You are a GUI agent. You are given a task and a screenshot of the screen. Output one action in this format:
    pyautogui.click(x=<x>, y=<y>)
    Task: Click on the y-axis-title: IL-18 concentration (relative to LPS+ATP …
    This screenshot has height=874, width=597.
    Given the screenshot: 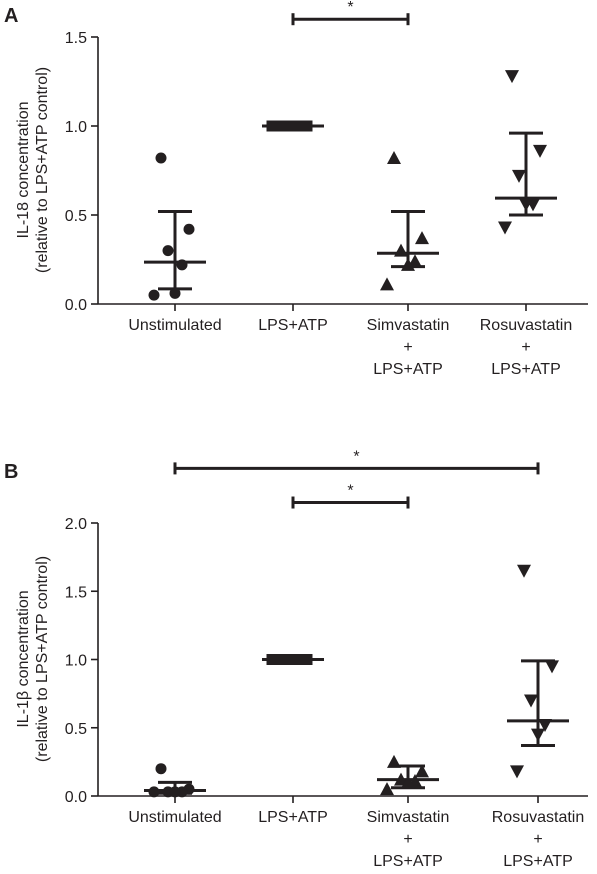 What is the action you would take?
    pyautogui.click(x=33, y=170)
    